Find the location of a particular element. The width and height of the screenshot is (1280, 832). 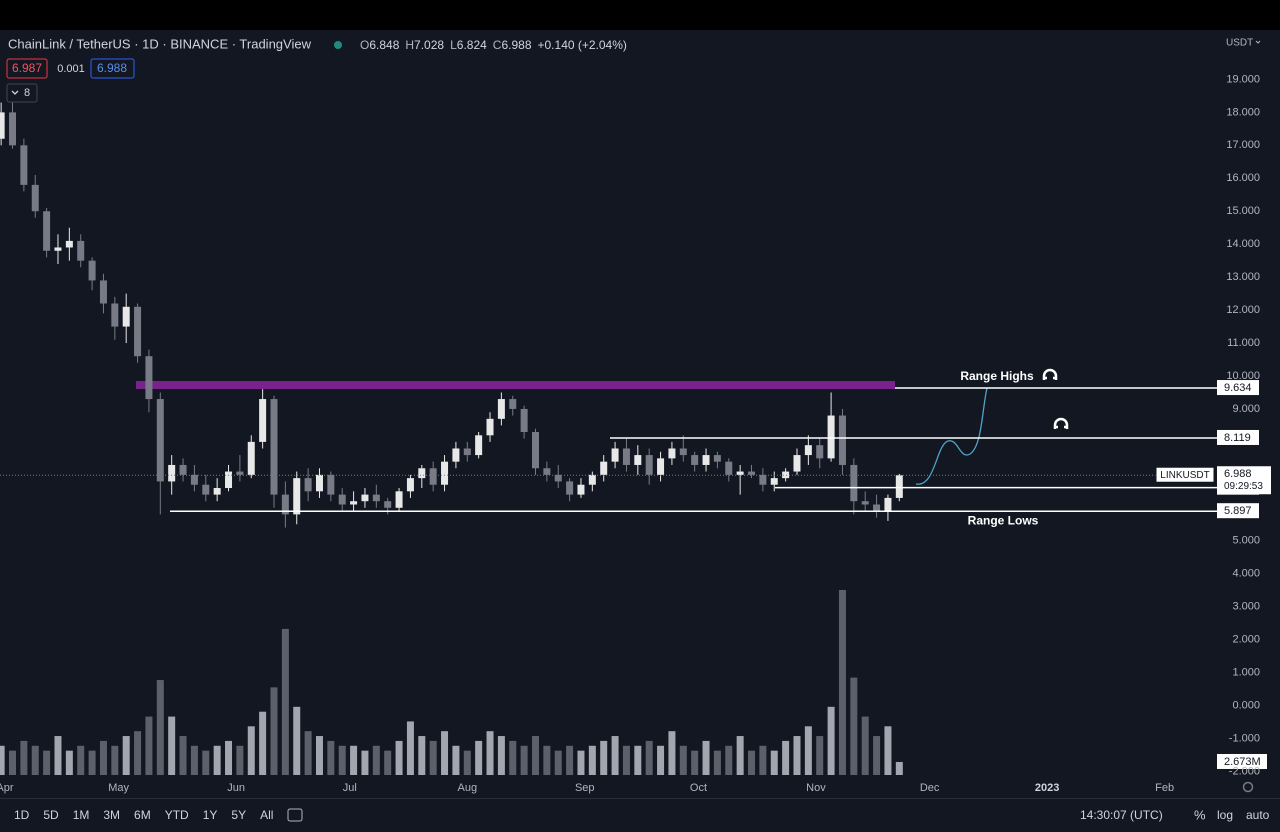

symbol-tag-box is located at coordinates (1185, 474).